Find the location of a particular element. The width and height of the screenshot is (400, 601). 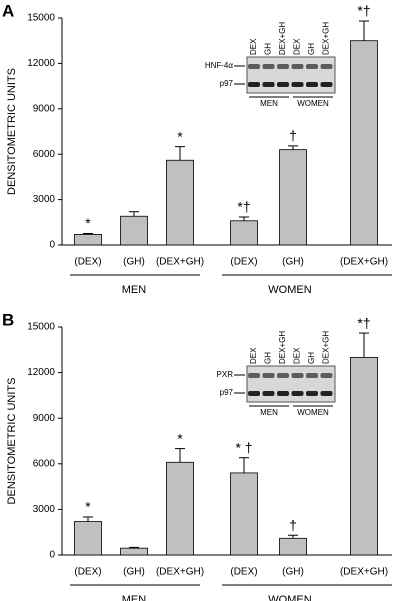

significance-mark: * † is located at coordinates (243, 447).